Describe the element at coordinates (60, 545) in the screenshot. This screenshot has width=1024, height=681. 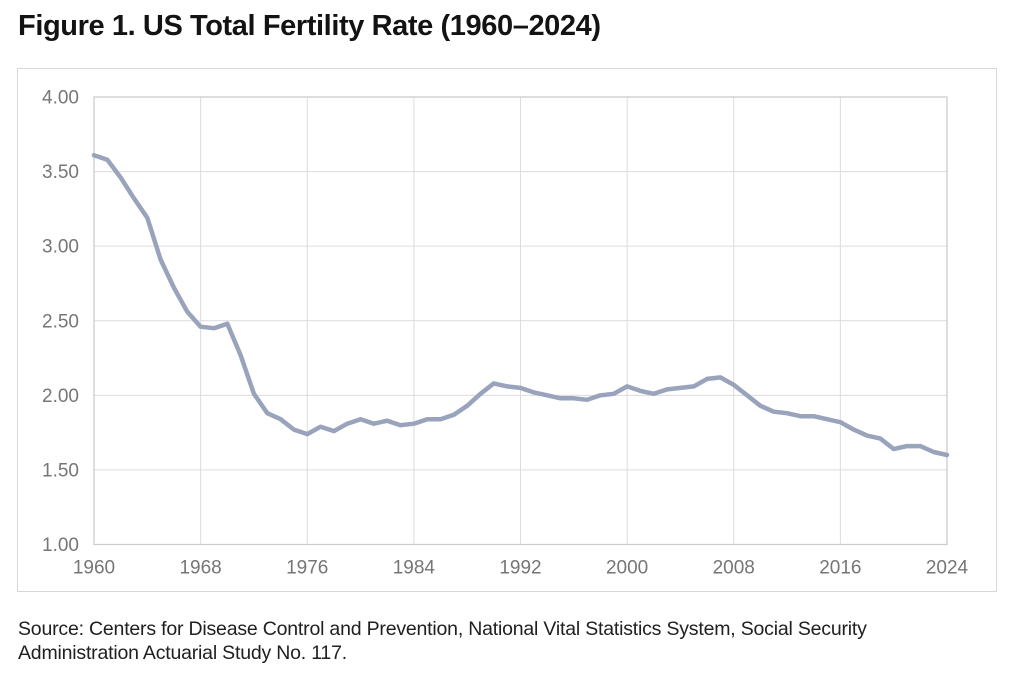
I see `y-axis-tick-label: 1.00` at that location.